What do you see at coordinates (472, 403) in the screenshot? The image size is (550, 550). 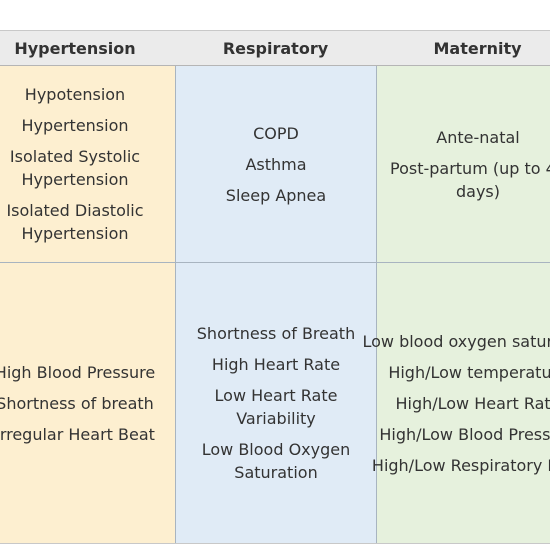 I see `cell-item: High/Low Heart Rate` at bounding box center [472, 403].